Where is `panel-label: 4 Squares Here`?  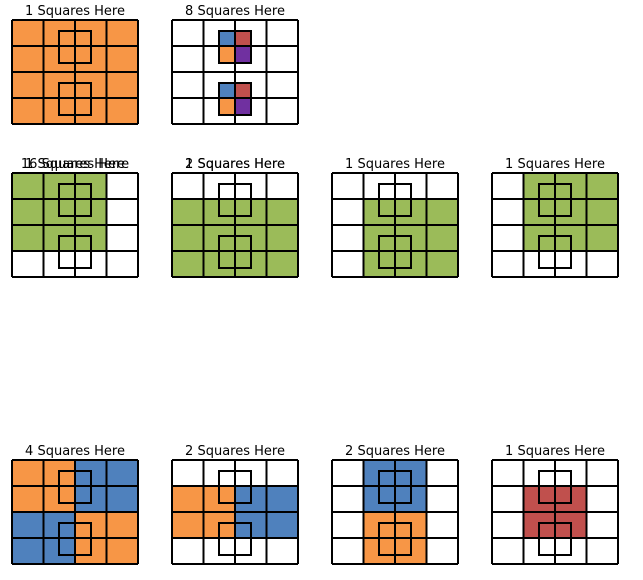 panel-label: 4 Squares Here is located at coordinates (75, 451).